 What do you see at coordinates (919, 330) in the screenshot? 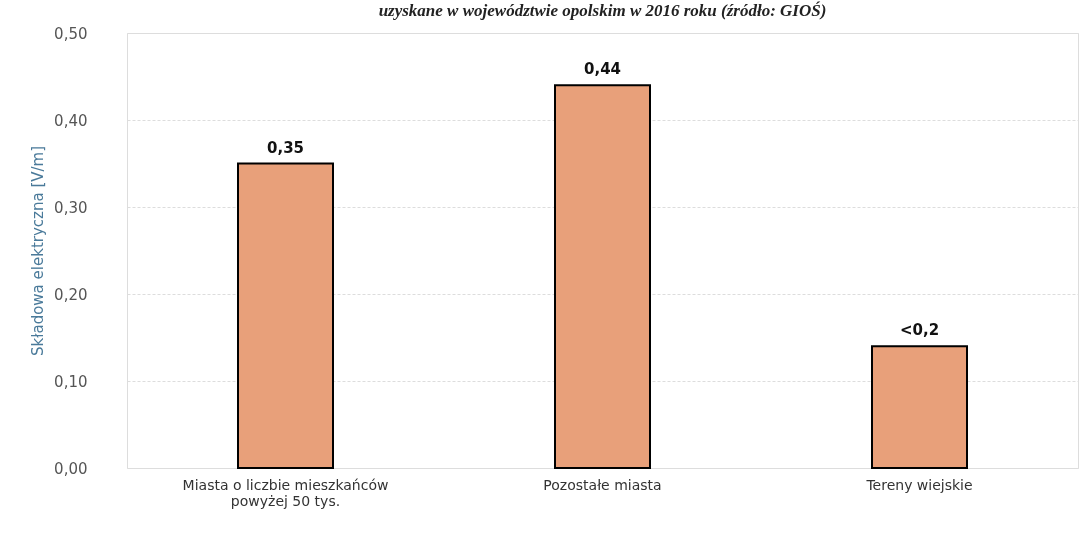
I see `data-label: <0,2` at bounding box center [919, 330].